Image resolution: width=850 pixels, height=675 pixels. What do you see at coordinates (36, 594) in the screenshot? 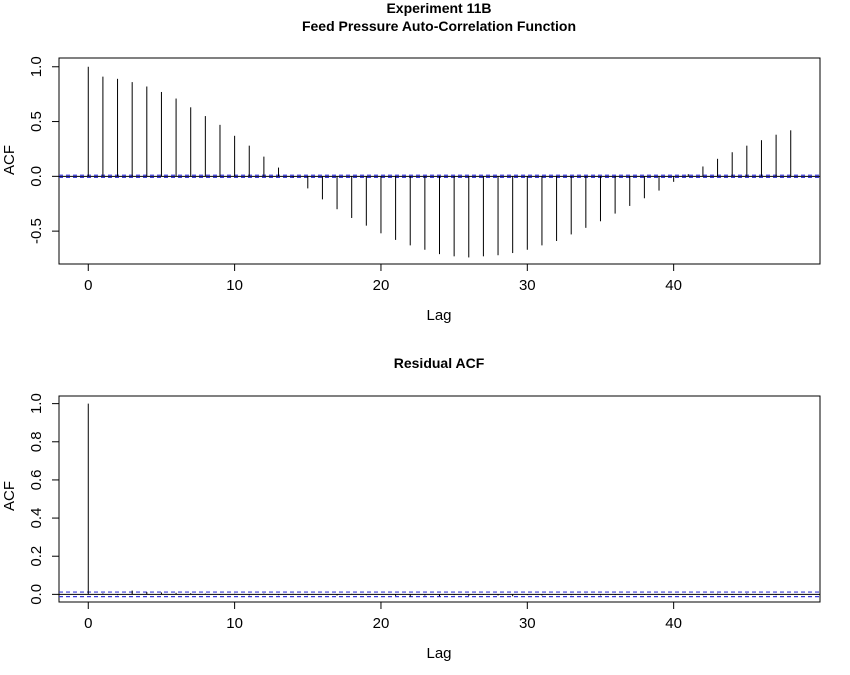
I see `chart2-y-tick-label: 0.0` at bounding box center [36, 594].